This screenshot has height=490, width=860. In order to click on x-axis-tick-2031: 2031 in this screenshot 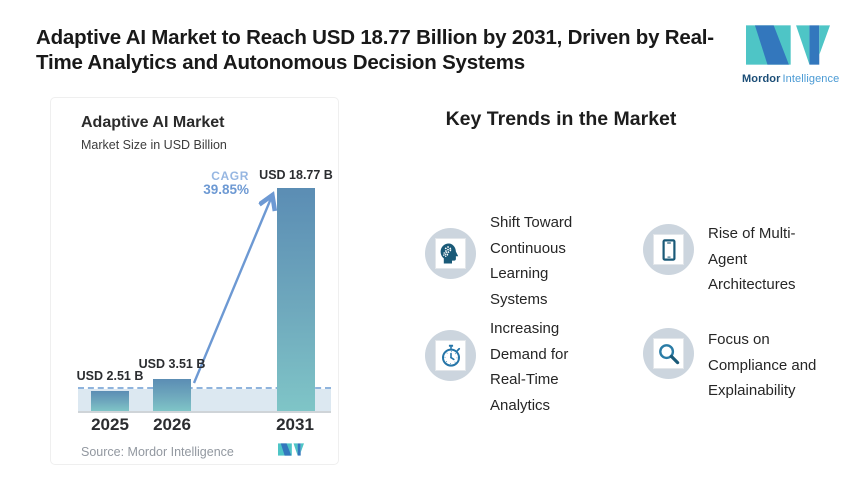, I will do `click(295, 424)`.